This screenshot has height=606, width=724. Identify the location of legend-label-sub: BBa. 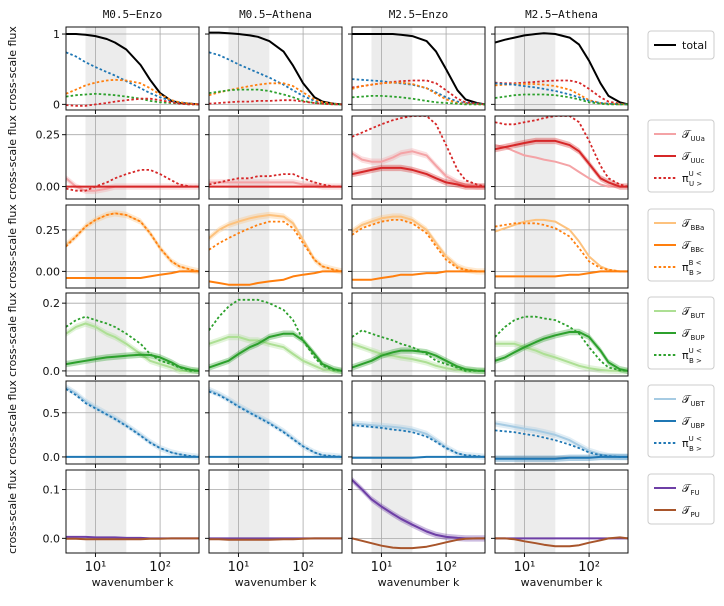
(697, 228).